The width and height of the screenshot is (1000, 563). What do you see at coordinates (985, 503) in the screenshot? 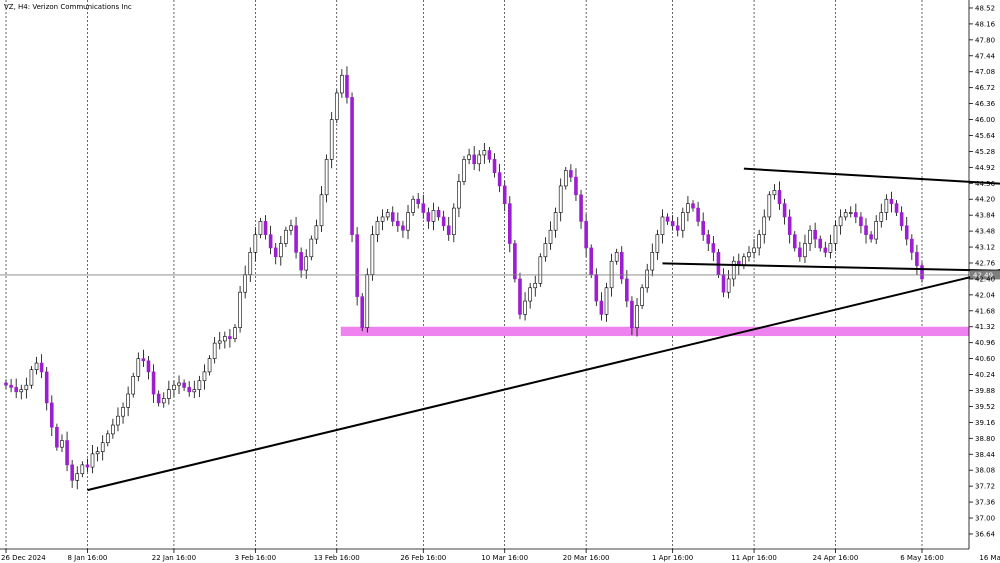
I see `price-tick-label: 37.36` at bounding box center [985, 503].